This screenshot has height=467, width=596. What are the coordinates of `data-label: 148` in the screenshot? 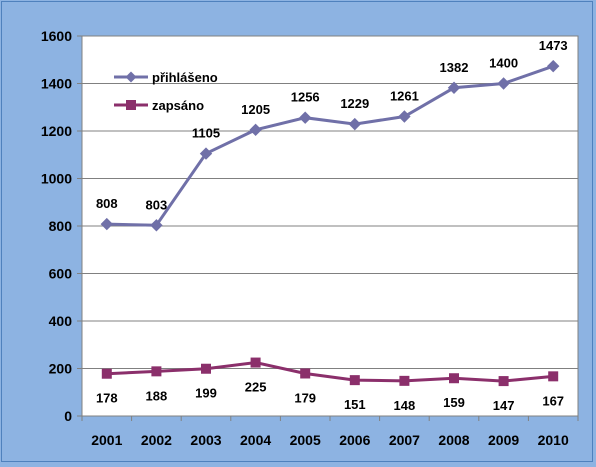 It's located at (405, 405).